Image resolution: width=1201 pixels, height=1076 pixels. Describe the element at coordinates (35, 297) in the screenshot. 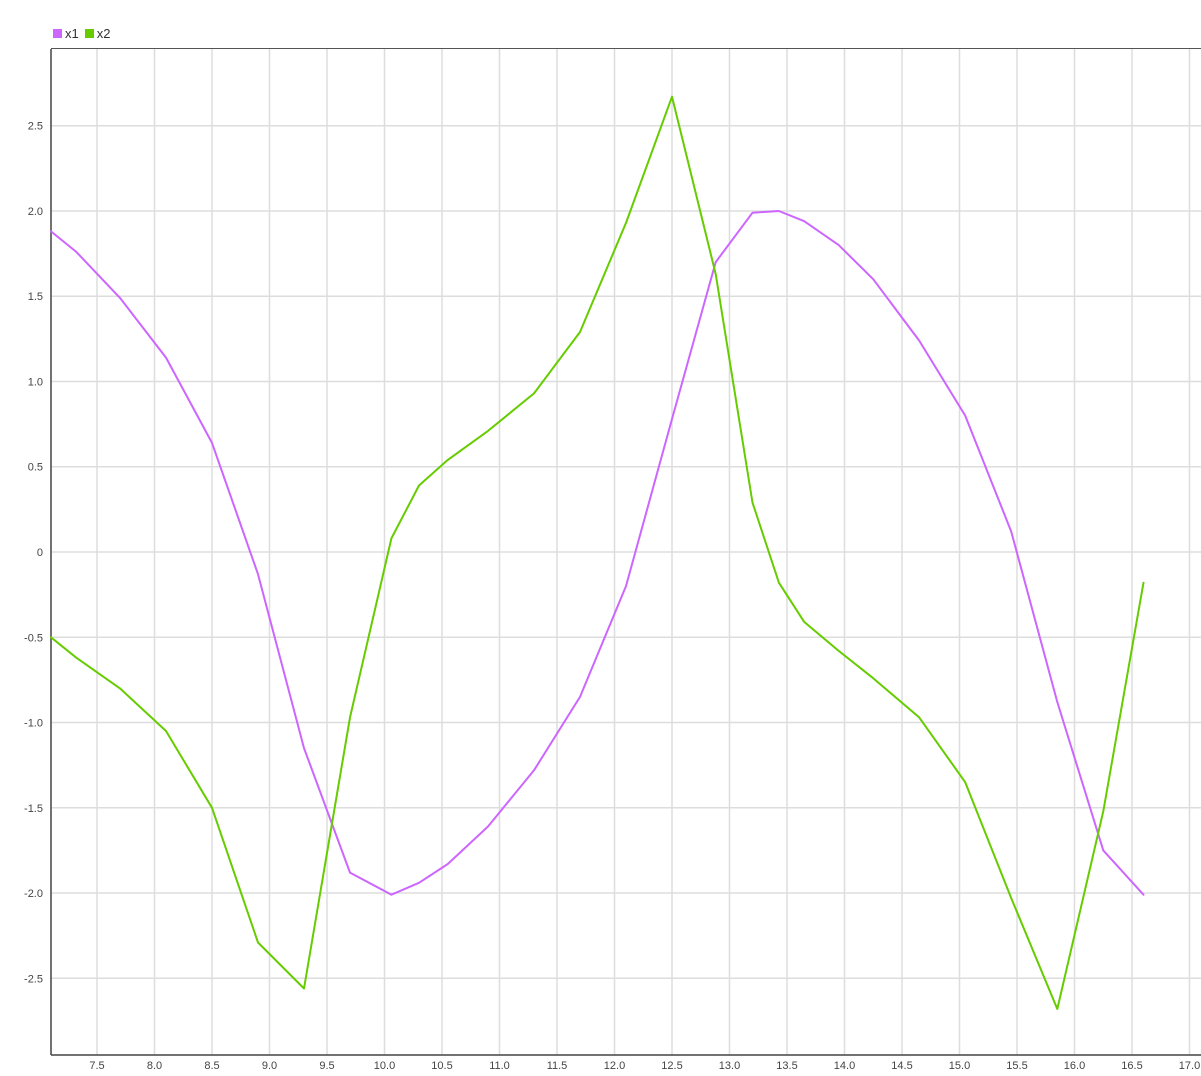

I see `y-tick-label: 1.5` at that location.